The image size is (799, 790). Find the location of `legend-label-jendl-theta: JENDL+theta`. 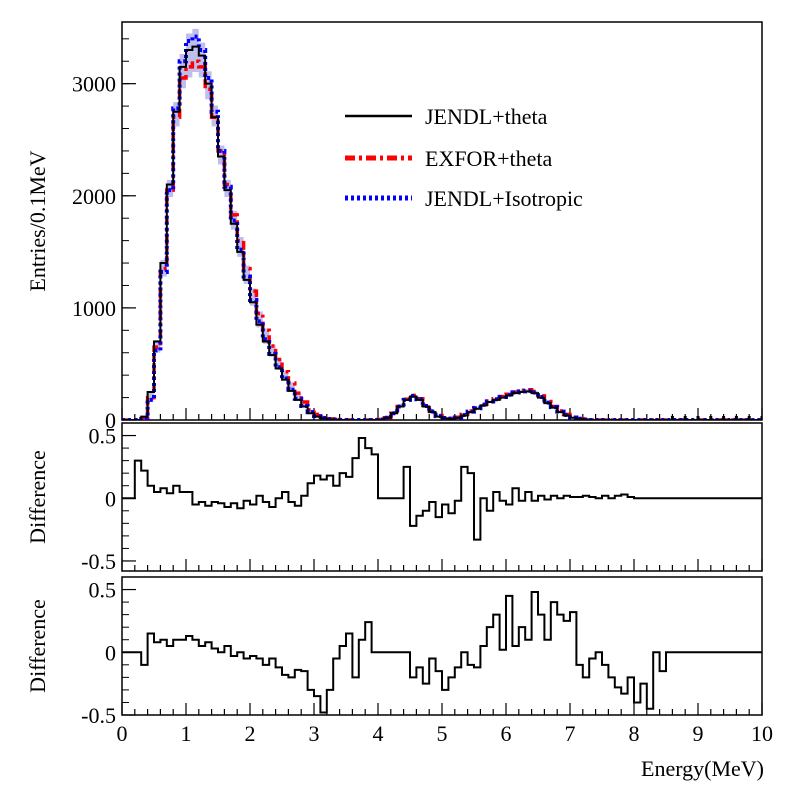

legend-label-jendl-theta: JENDL+theta is located at coordinates (486, 116).